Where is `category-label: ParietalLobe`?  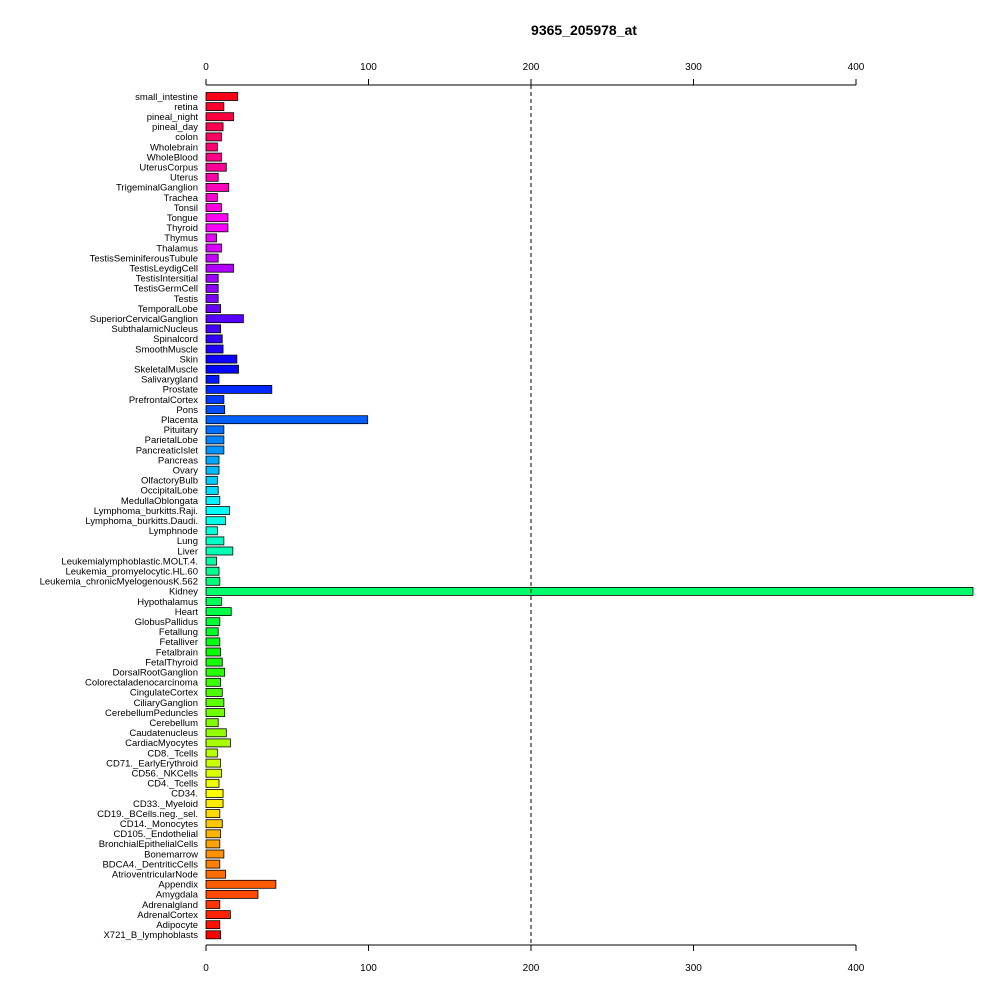
category-label: ParietalLobe is located at coordinates (171, 440).